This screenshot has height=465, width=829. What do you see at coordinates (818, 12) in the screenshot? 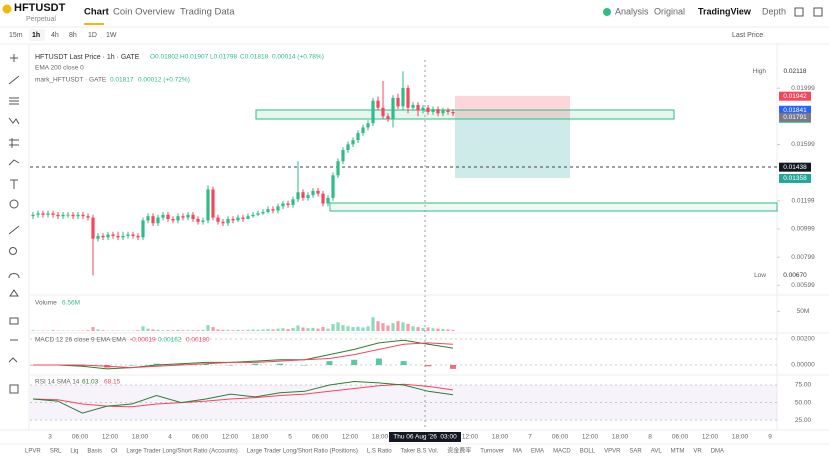
I see `fullscreen-icon` at bounding box center [818, 12].